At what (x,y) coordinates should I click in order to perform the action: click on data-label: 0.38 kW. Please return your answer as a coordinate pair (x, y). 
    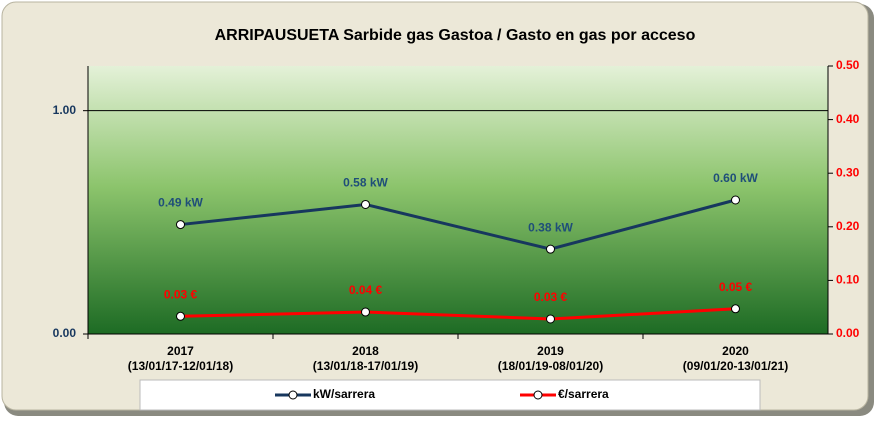
    Looking at the image, I should click on (550, 227).